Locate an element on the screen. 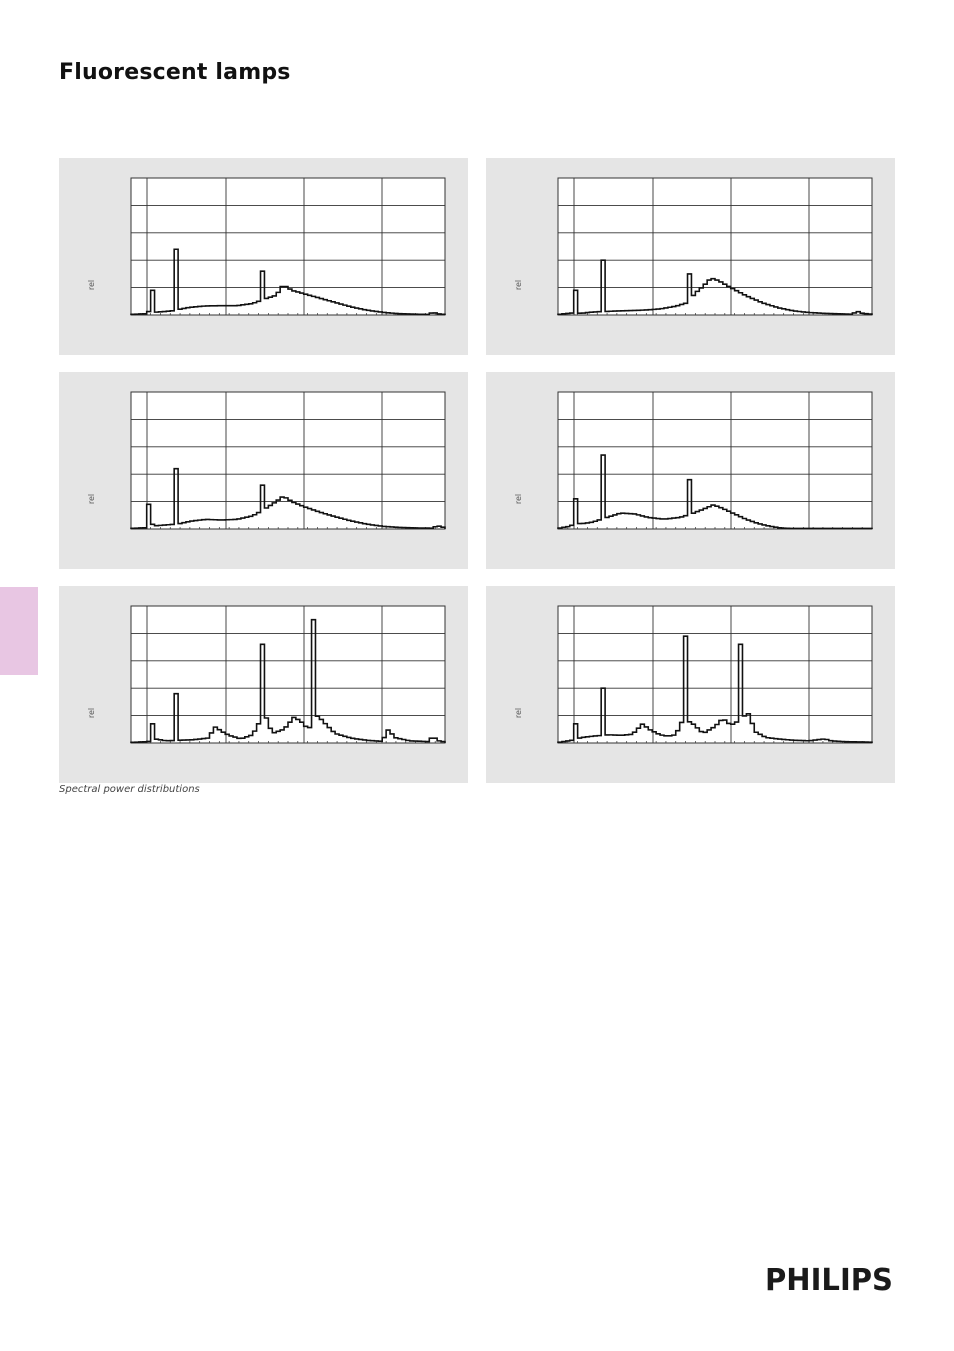 This screenshot has width=954, height=1351. chart-panel-6: rel is located at coordinates (690, 684).